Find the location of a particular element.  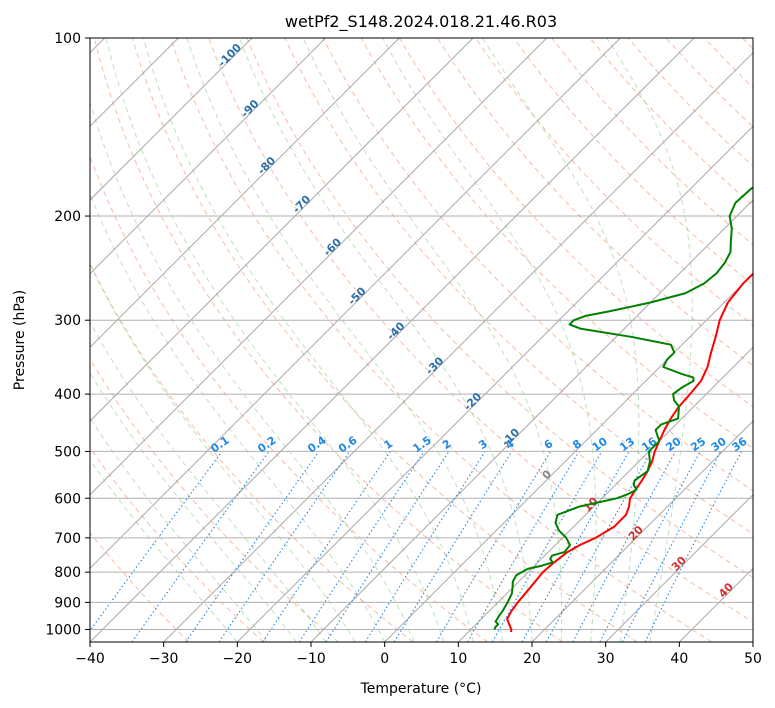

y-tick-label: 800 is located at coordinates (67, 573).